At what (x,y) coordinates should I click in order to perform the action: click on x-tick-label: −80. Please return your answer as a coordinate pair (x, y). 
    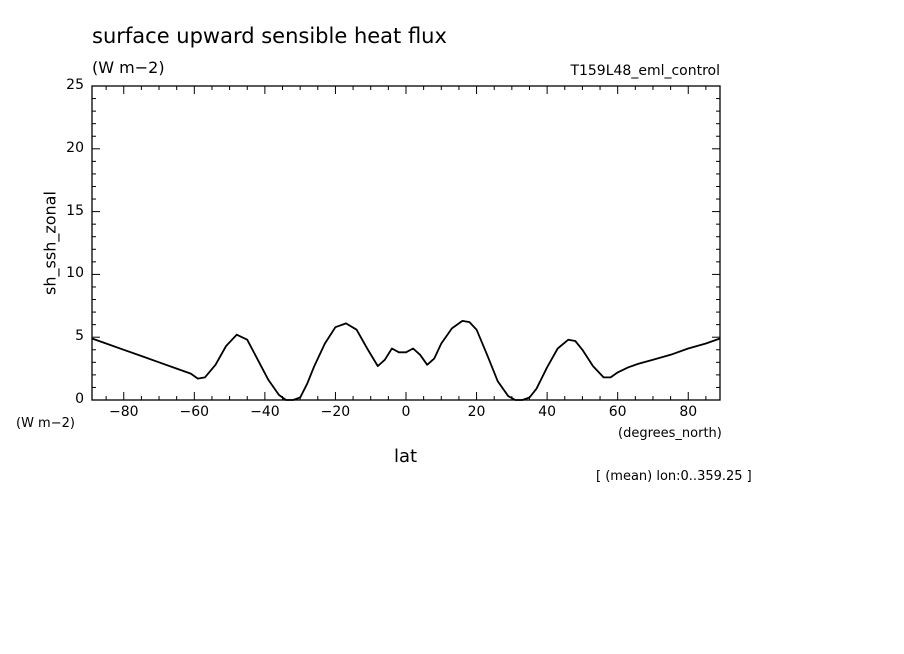
    Looking at the image, I should click on (123, 412).